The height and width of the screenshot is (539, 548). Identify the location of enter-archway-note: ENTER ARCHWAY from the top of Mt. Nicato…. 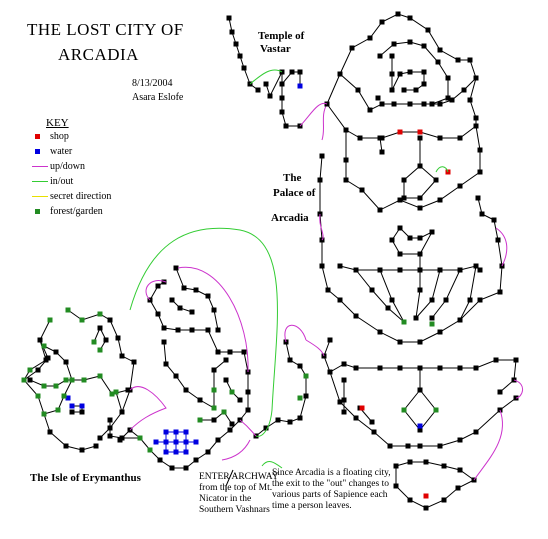
(239, 493).